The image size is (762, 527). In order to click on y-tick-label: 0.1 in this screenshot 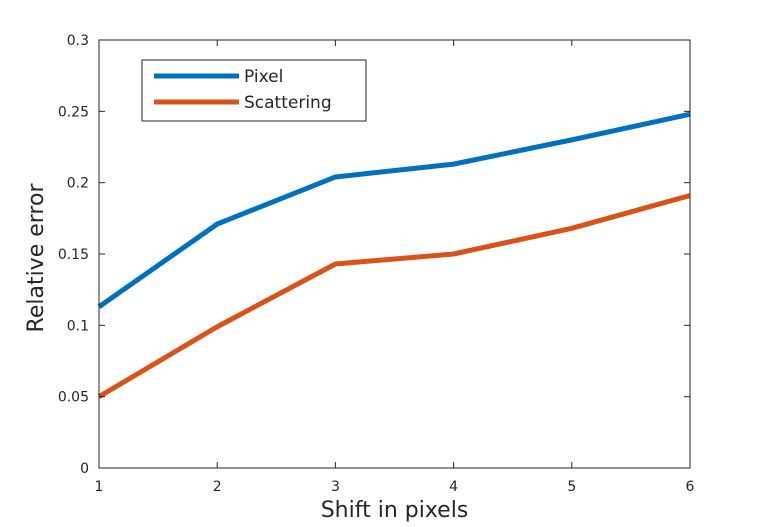, I will do `click(78, 326)`.